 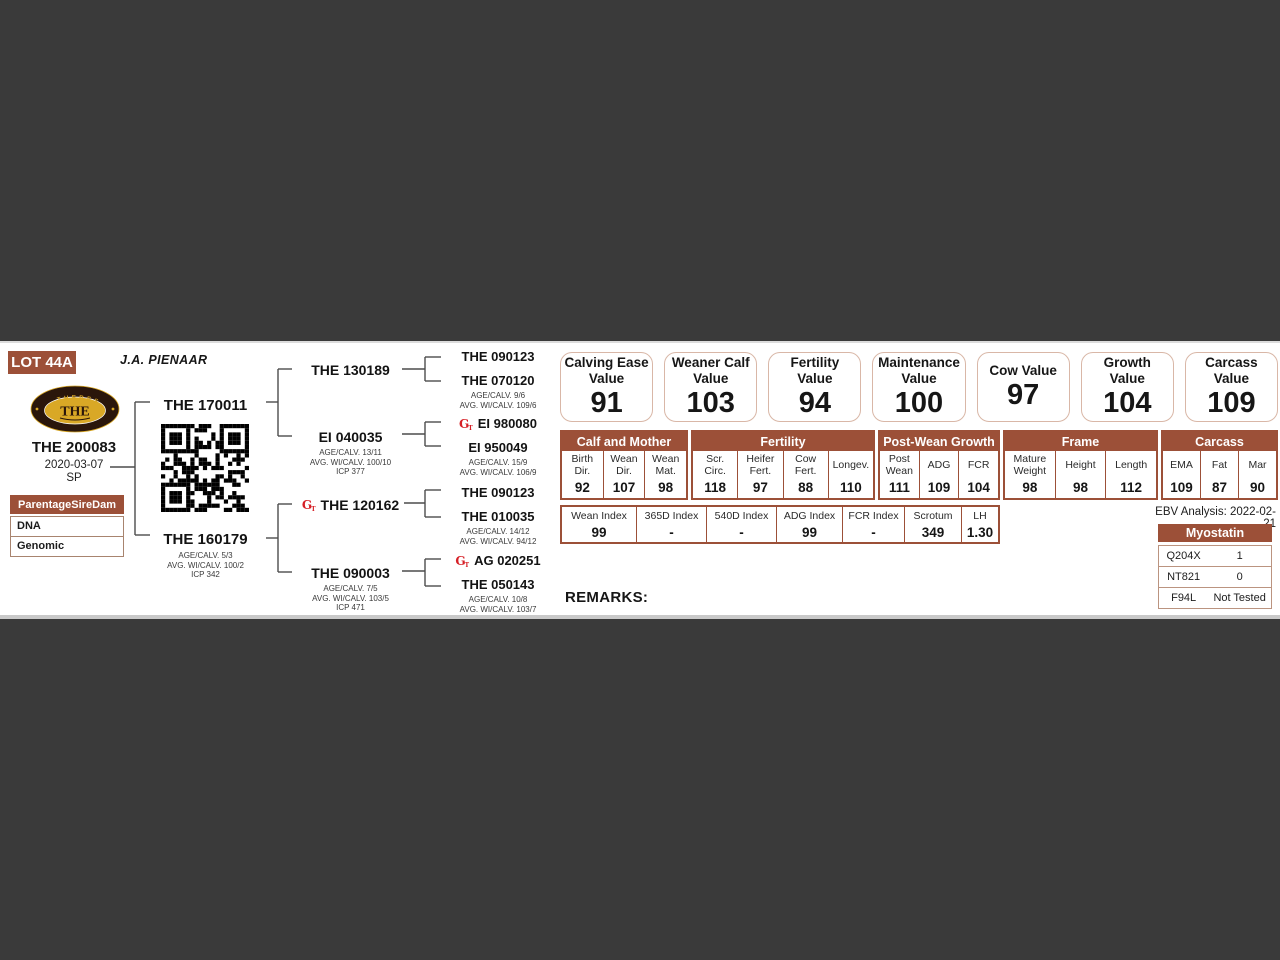 What do you see at coordinates (498, 560) in the screenshot?
I see `pedigree-node: GT AG 020251` at bounding box center [498, 560].